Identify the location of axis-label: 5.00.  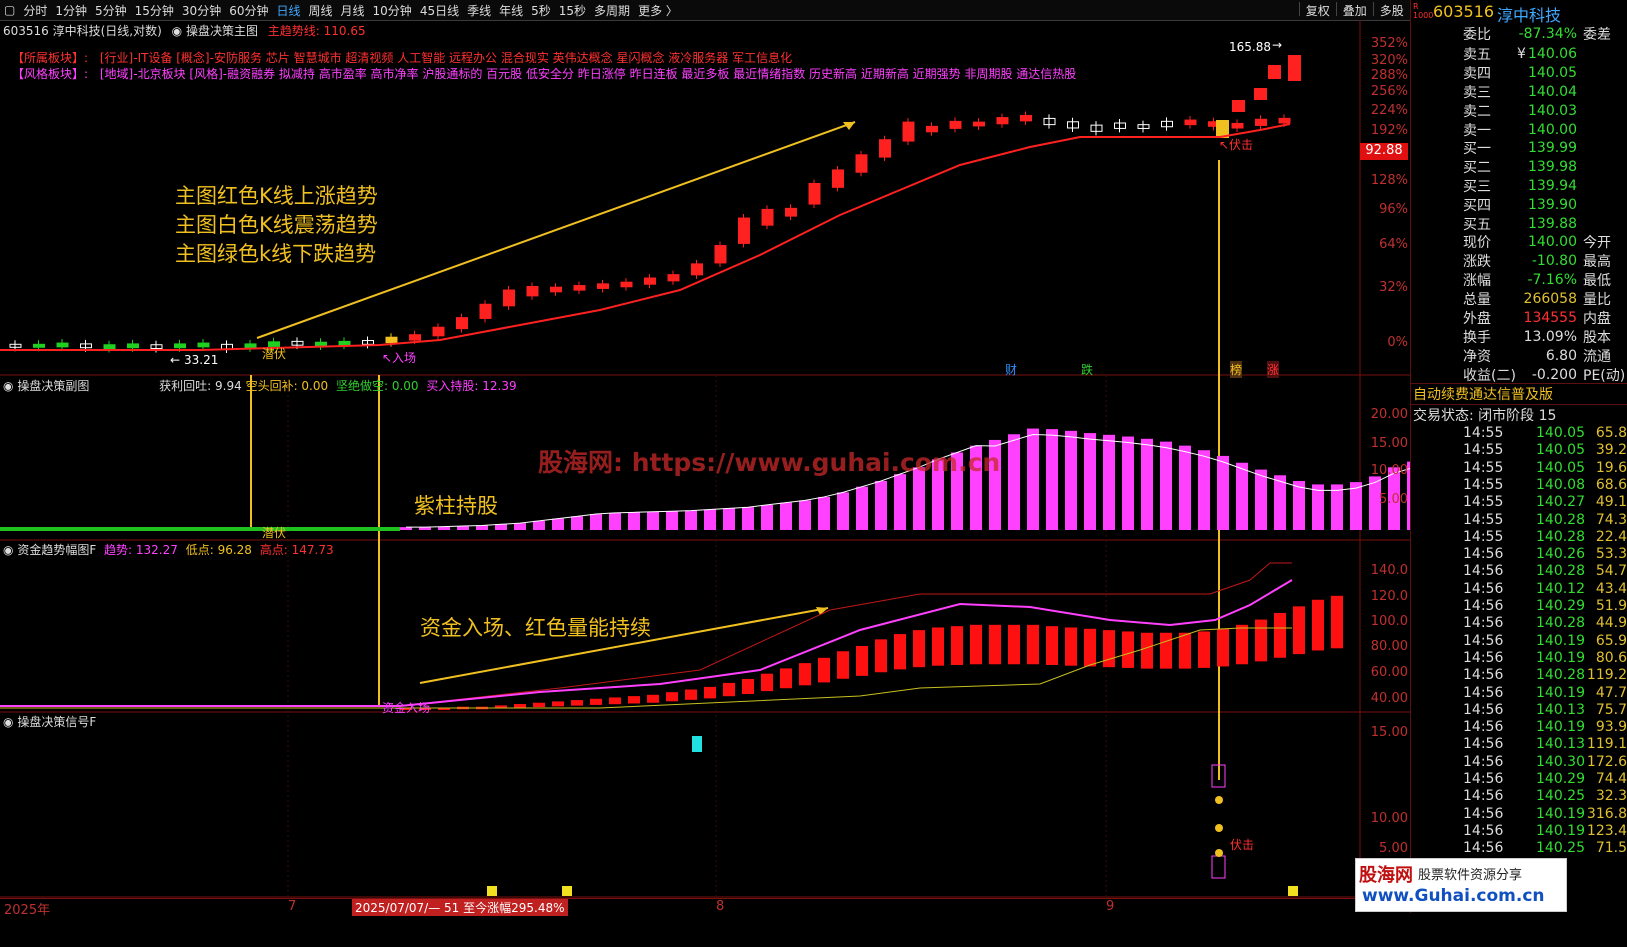
(1393, 499).